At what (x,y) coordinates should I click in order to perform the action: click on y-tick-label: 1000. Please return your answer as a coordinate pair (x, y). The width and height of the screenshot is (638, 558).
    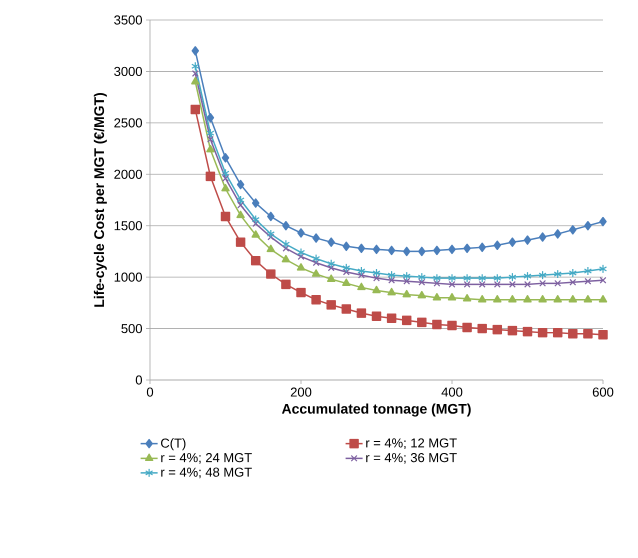
    Looking at the image, I should click on (128, 277).